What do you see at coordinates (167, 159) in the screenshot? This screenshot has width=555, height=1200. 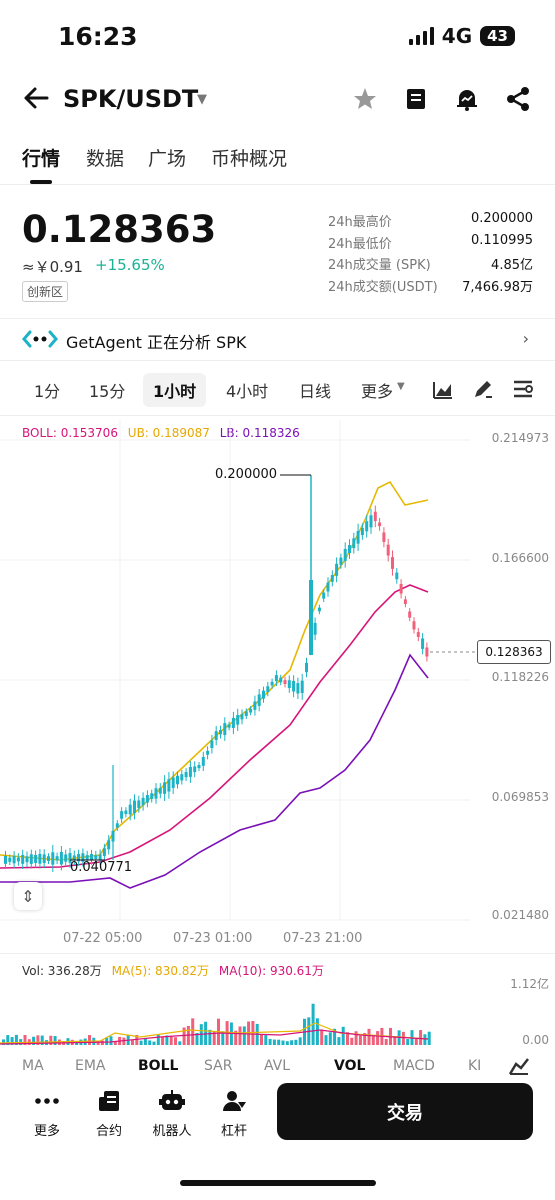 I see `tab-square: 广场` at bounding box center [167, 159].